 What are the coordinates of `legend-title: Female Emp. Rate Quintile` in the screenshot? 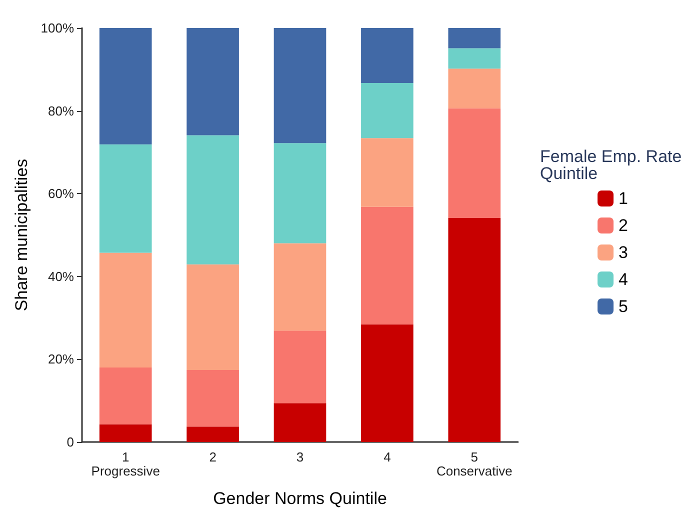 It's located at (611, 165).